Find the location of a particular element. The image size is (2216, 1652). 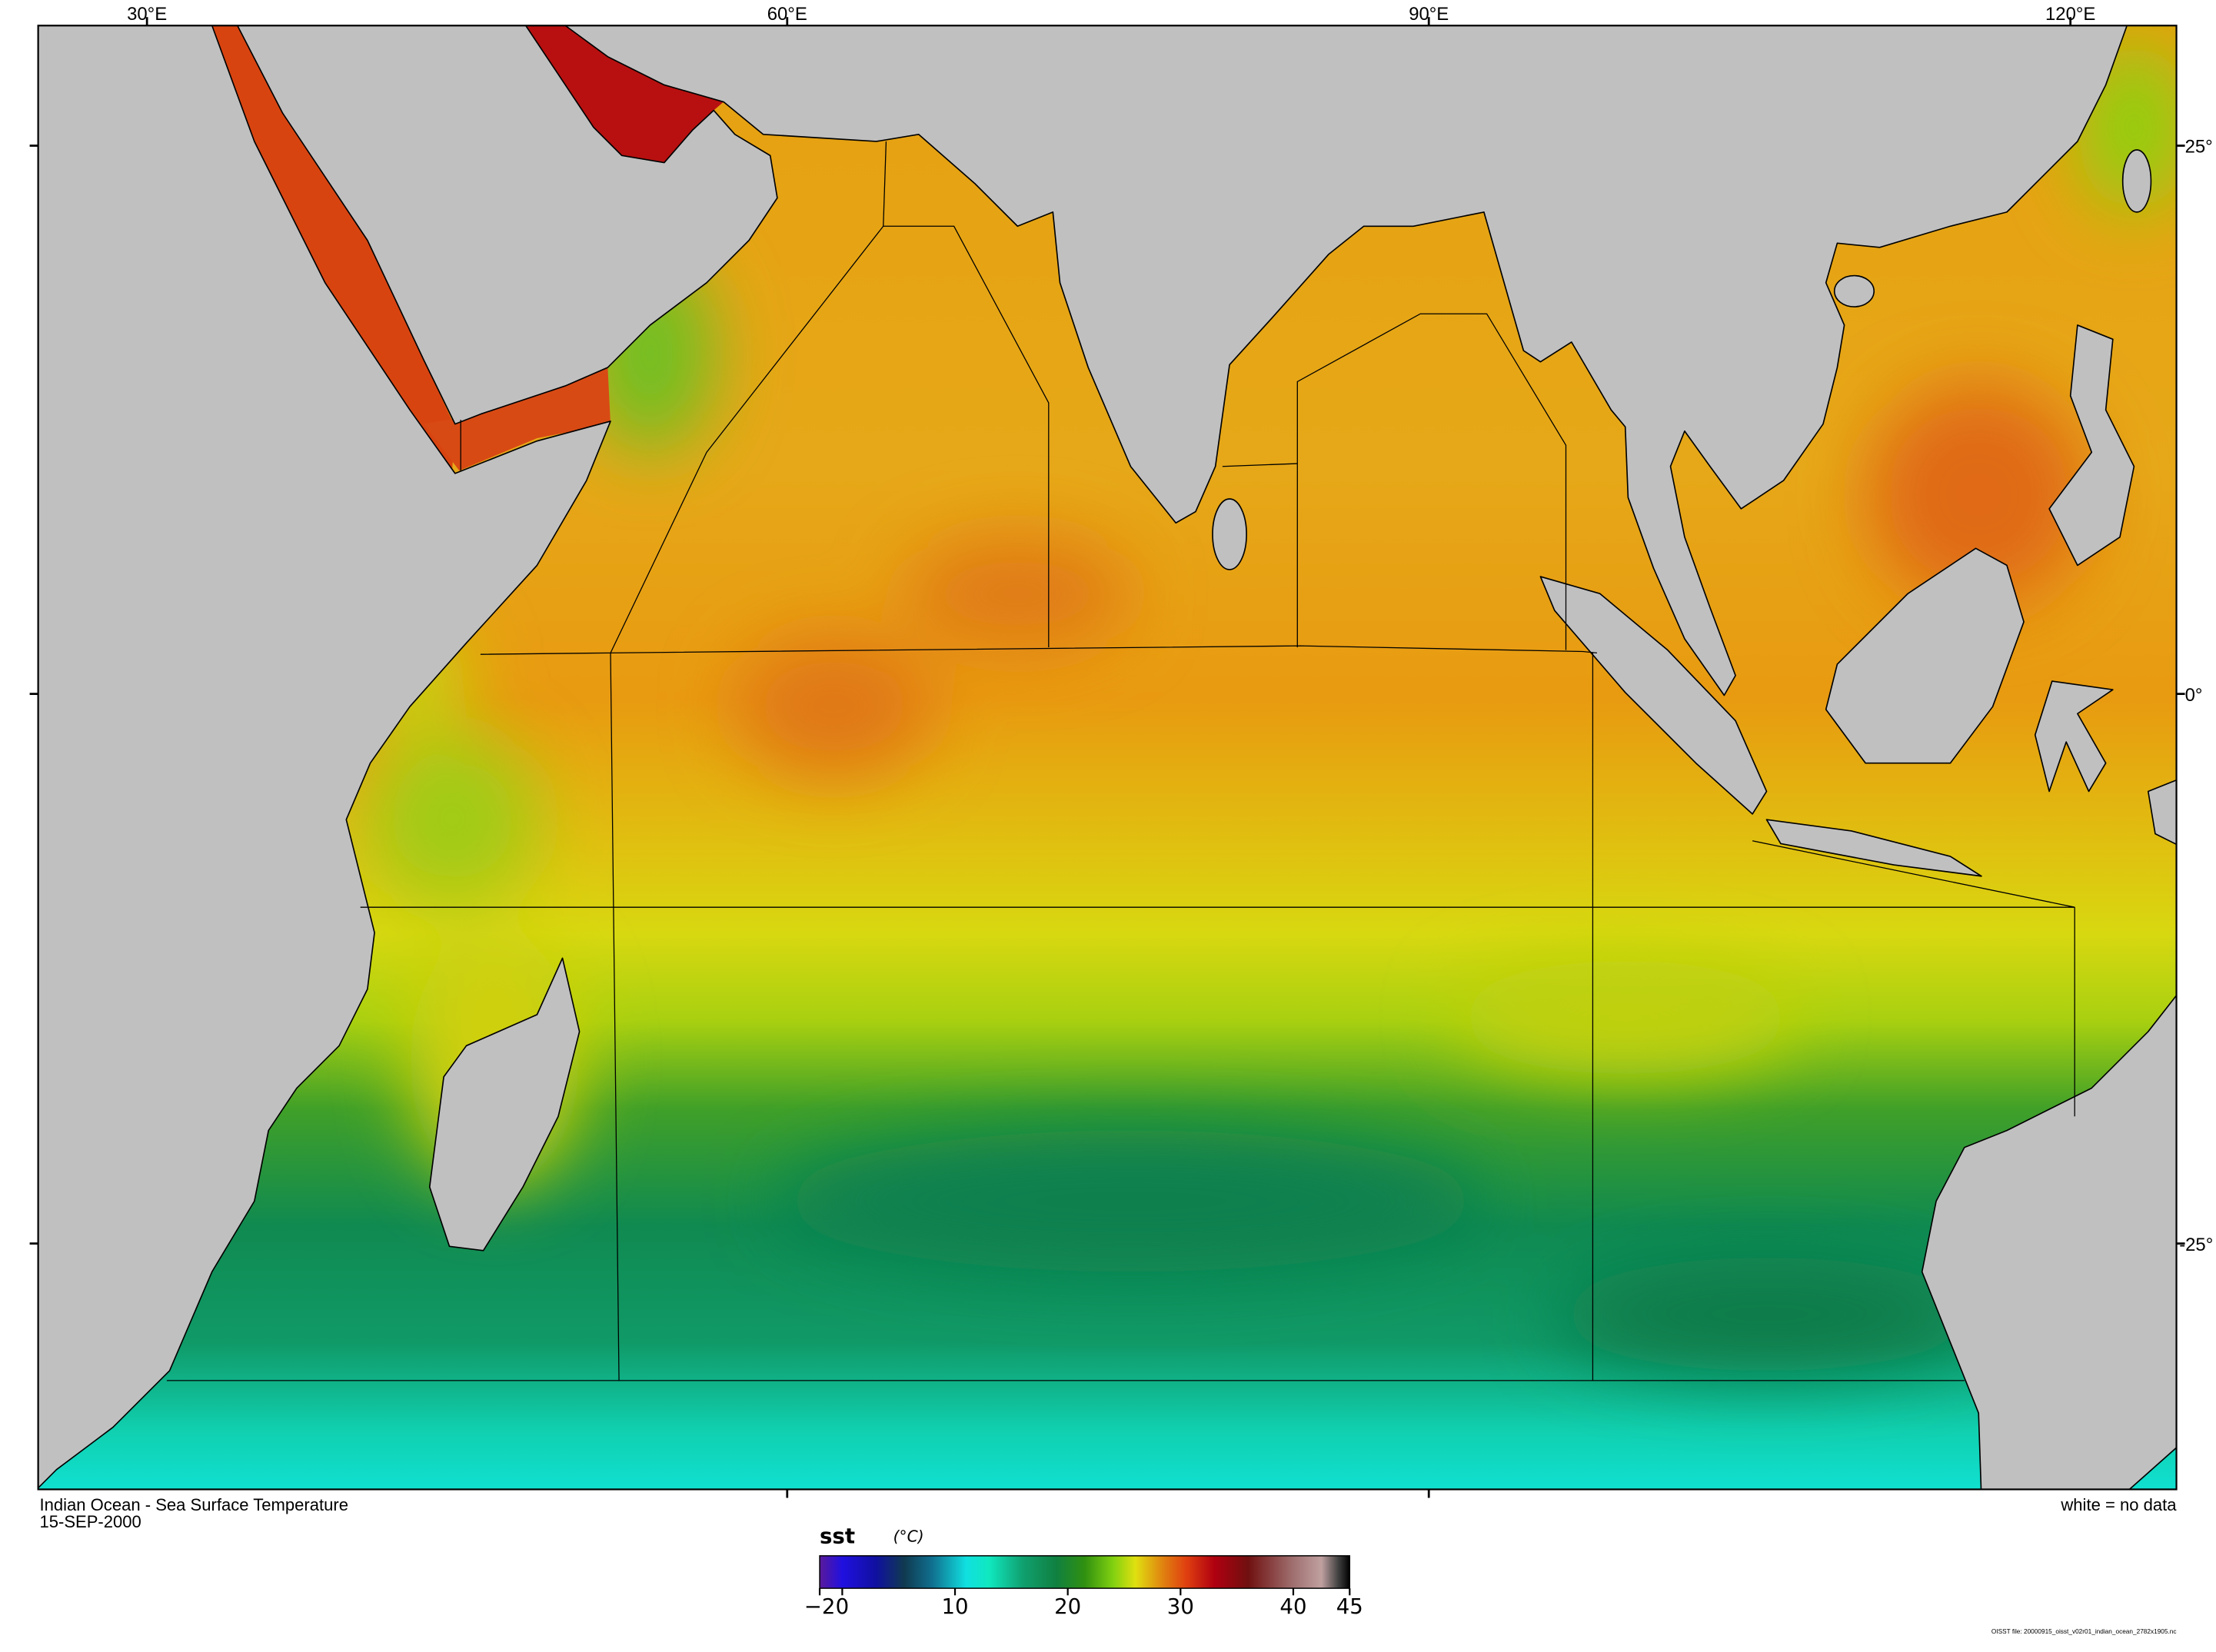

colorbar-tick-label: 30 is located at coordinates (1181, 1607).